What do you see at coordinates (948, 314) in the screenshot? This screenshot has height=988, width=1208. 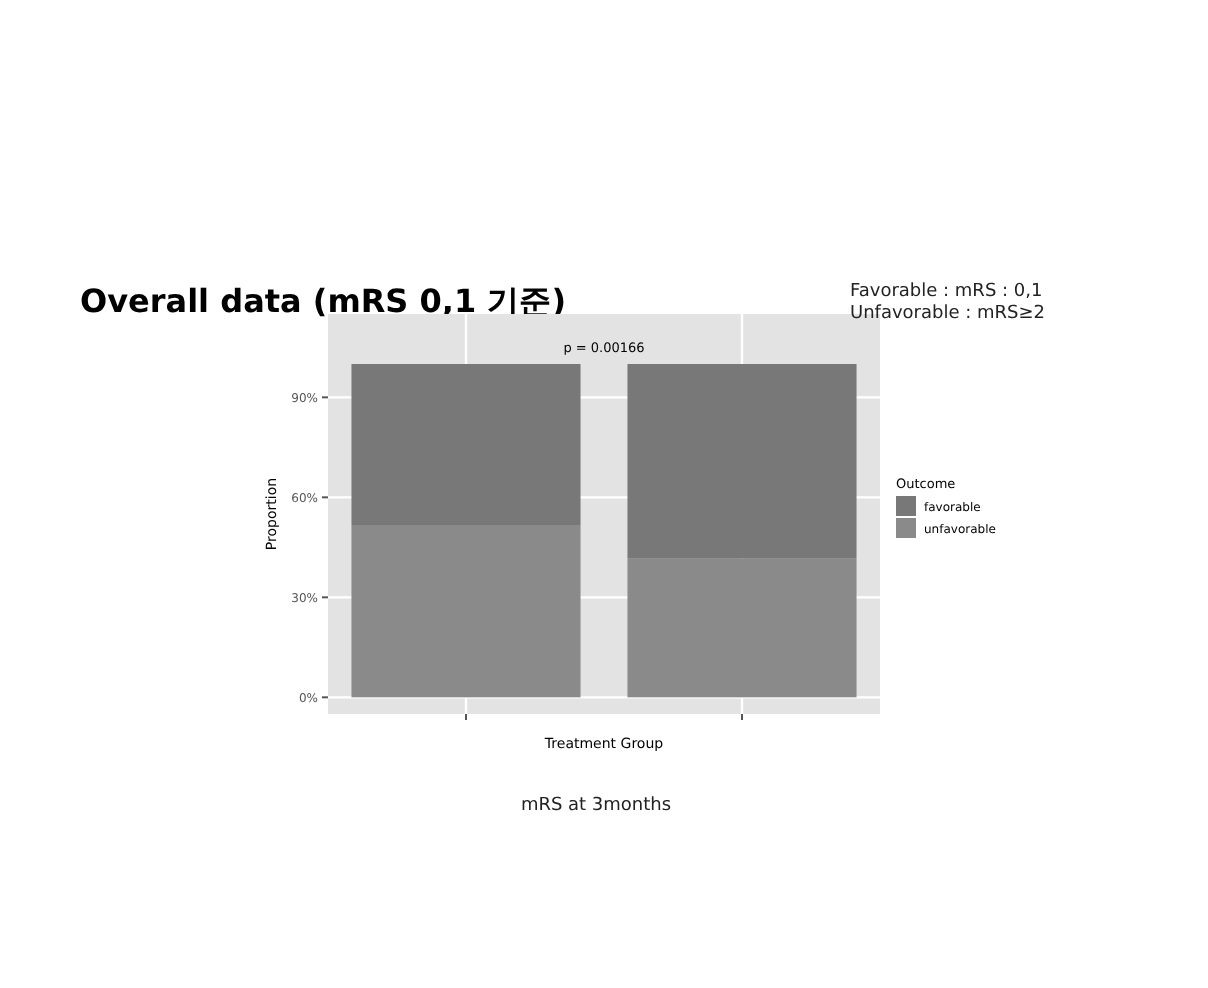 I see `annotation: Unfavorable : mRS≥2` at bounding box center [948, 314].